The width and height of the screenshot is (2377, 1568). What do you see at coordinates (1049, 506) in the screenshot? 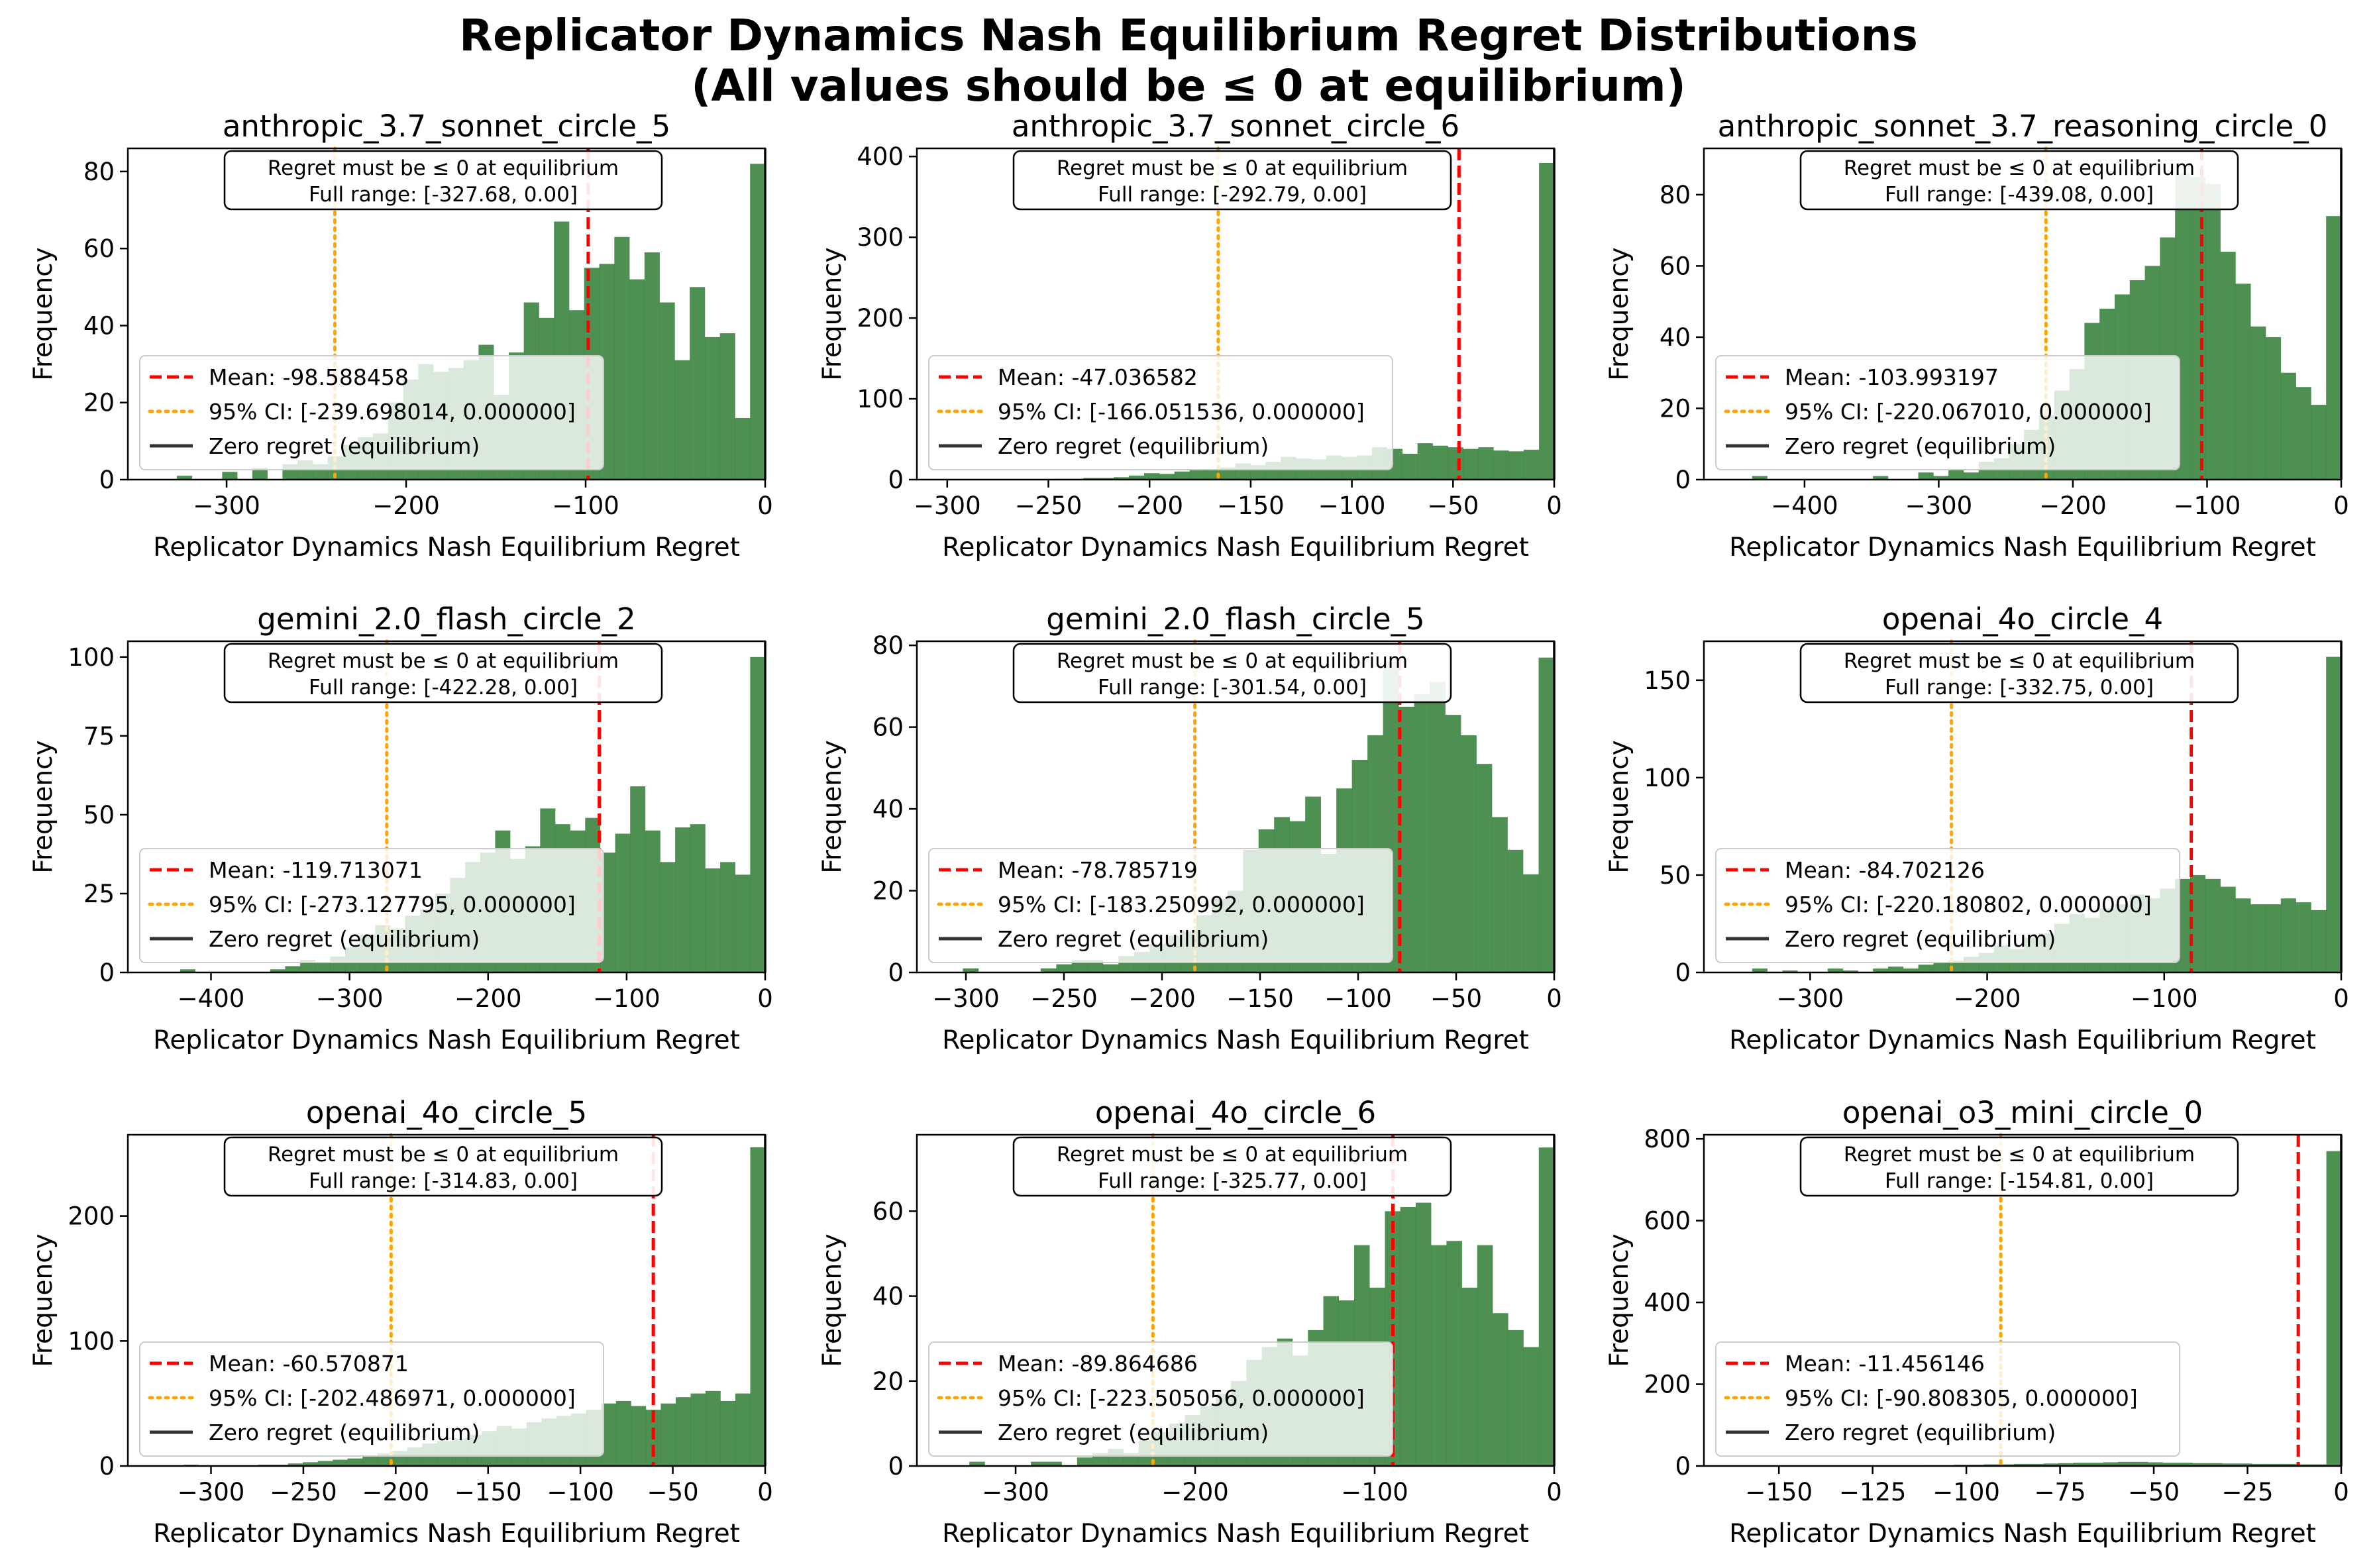
I see `x-tick-label: −250` at bounding box center [1049, 506].